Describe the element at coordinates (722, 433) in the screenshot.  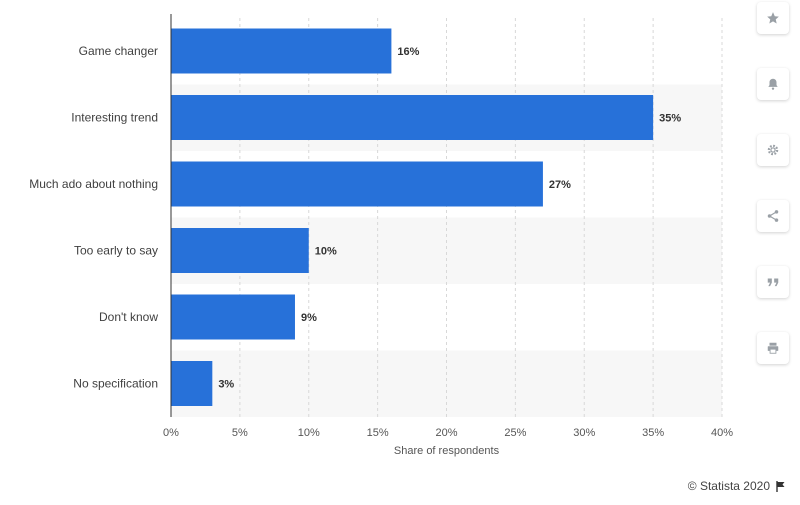
I see `x-tick-label: 40%` at that location.